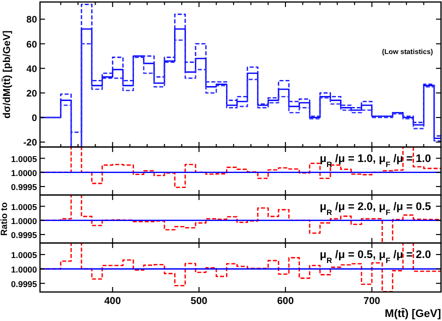 This screenshot has height=321, width=442. I want to click on x-tick-label: 600, so click(285, 301).